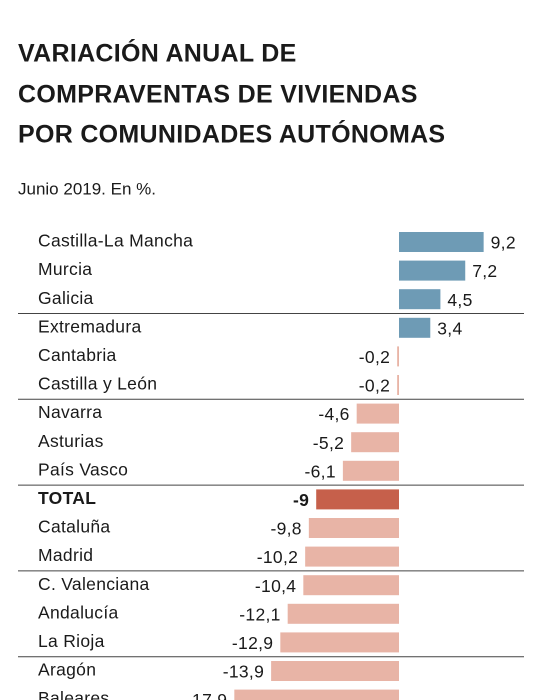 This screenshot has width=542, height=700. I want to click on category-label: Madrid, so click(65, 555).